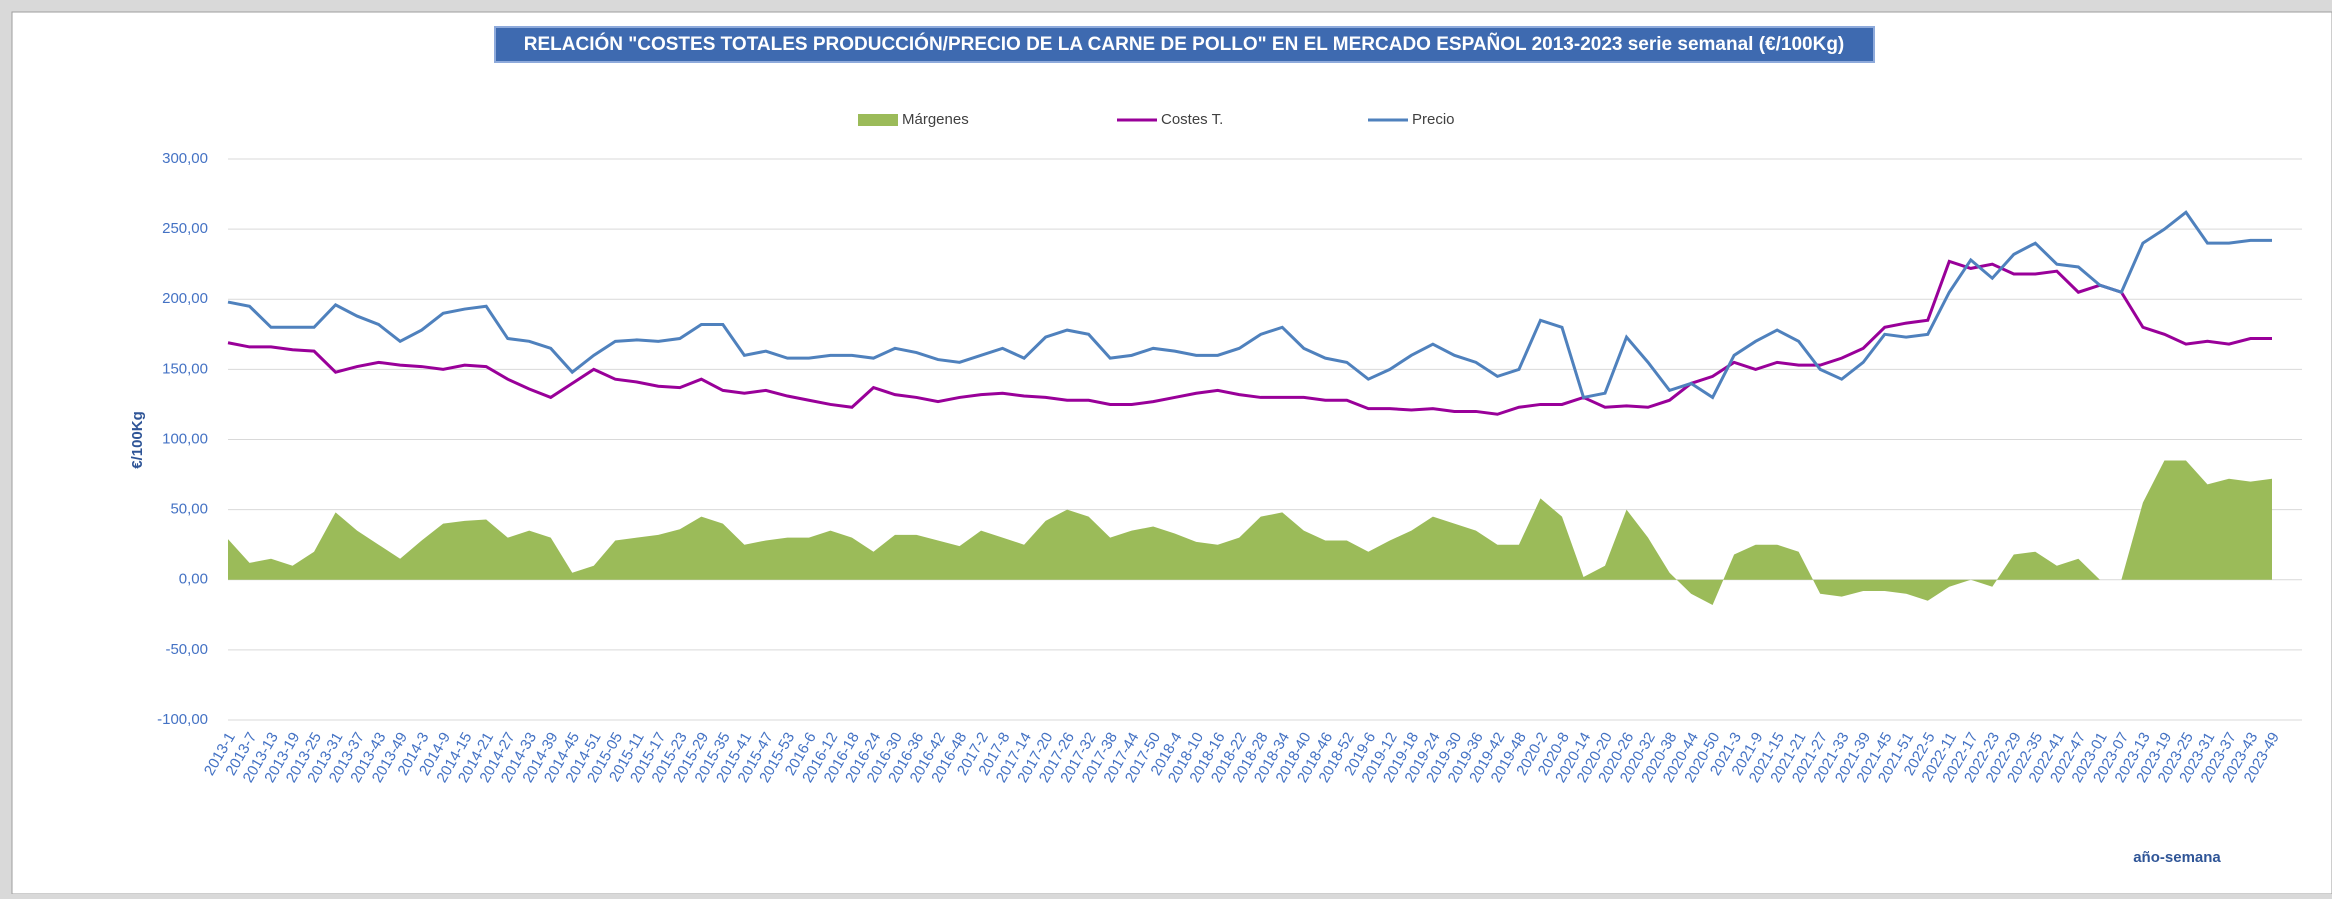 This screenshot has width=2332, height=899. Describe the element at coordinates (2177, 857) in the screenshot. I see `x-axis-label: año-semana` at that location.